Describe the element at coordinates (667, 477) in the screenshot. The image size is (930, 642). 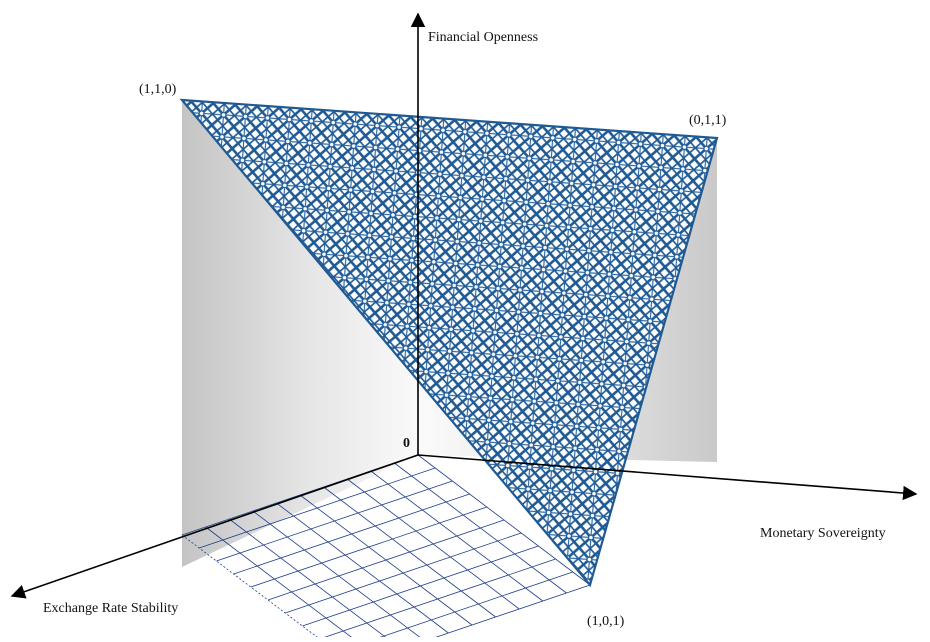
I see `right-axis` at that location.